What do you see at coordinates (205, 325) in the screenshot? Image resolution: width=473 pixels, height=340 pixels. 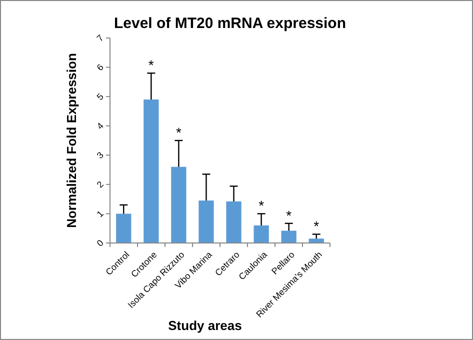 I see `x-axis-title: Study areas` at bounding box center [205, 325].